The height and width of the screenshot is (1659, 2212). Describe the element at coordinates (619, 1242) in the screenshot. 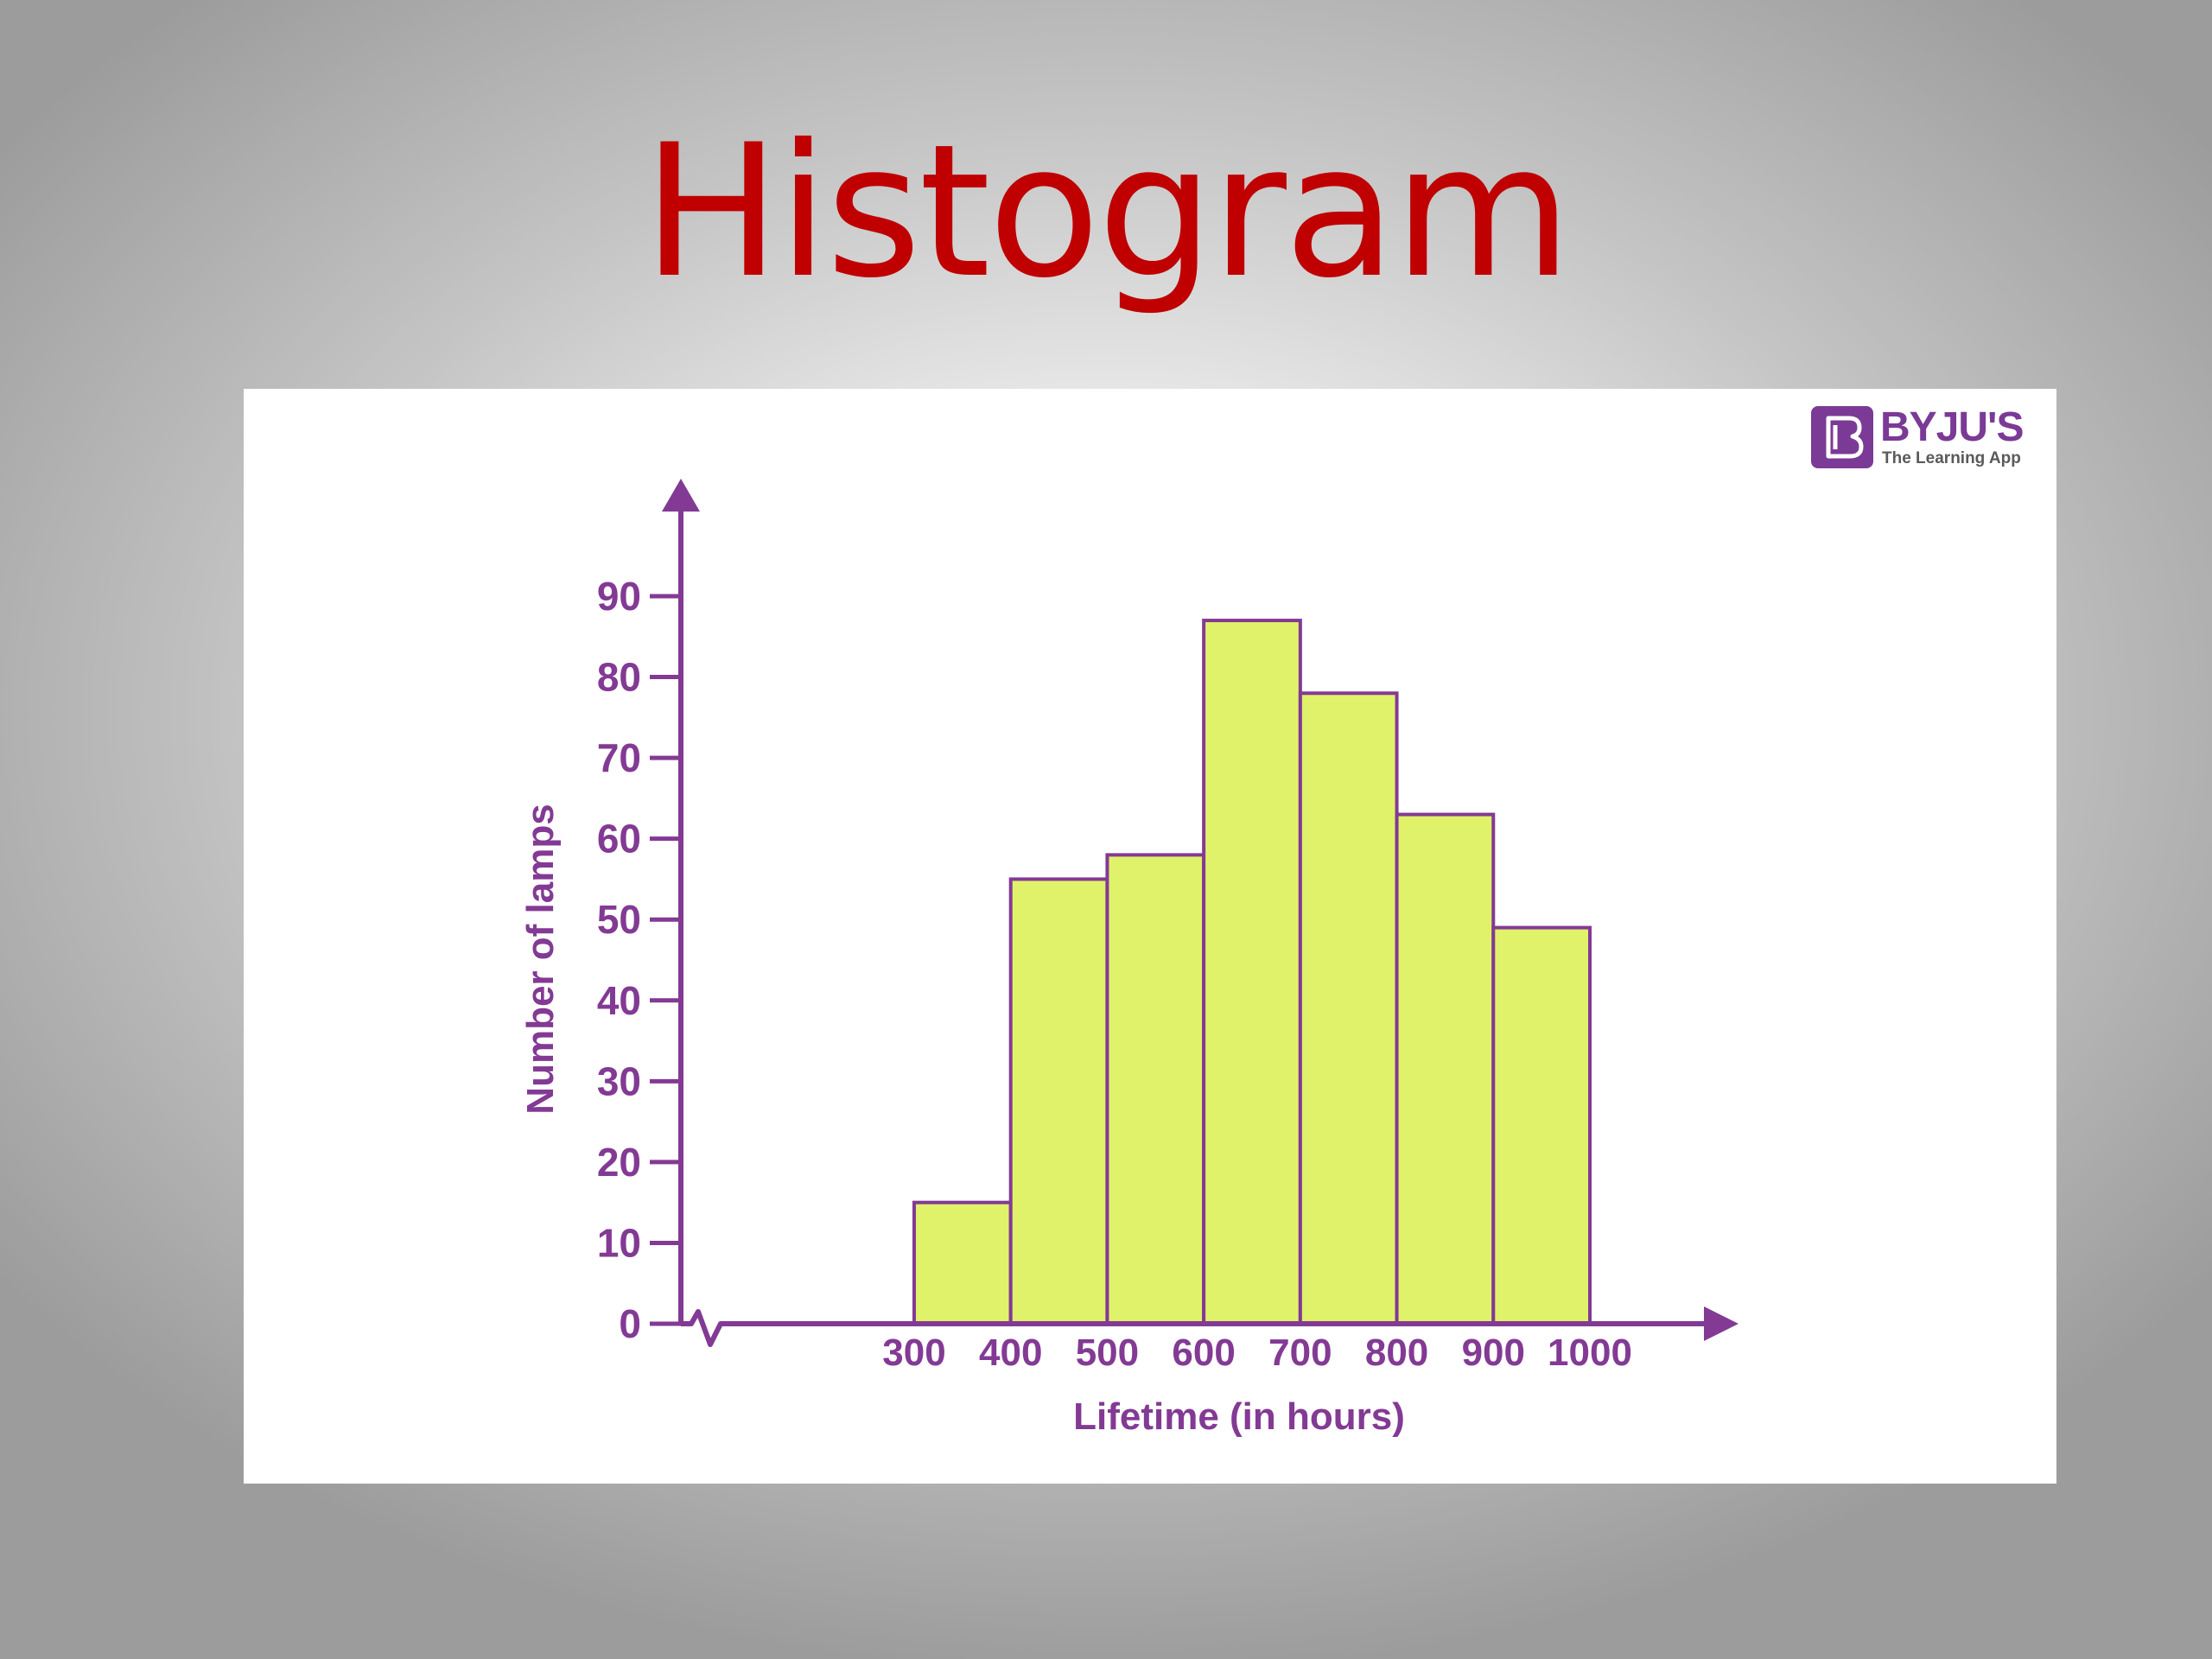

I see `y-tick-label-10: 10` at that location.